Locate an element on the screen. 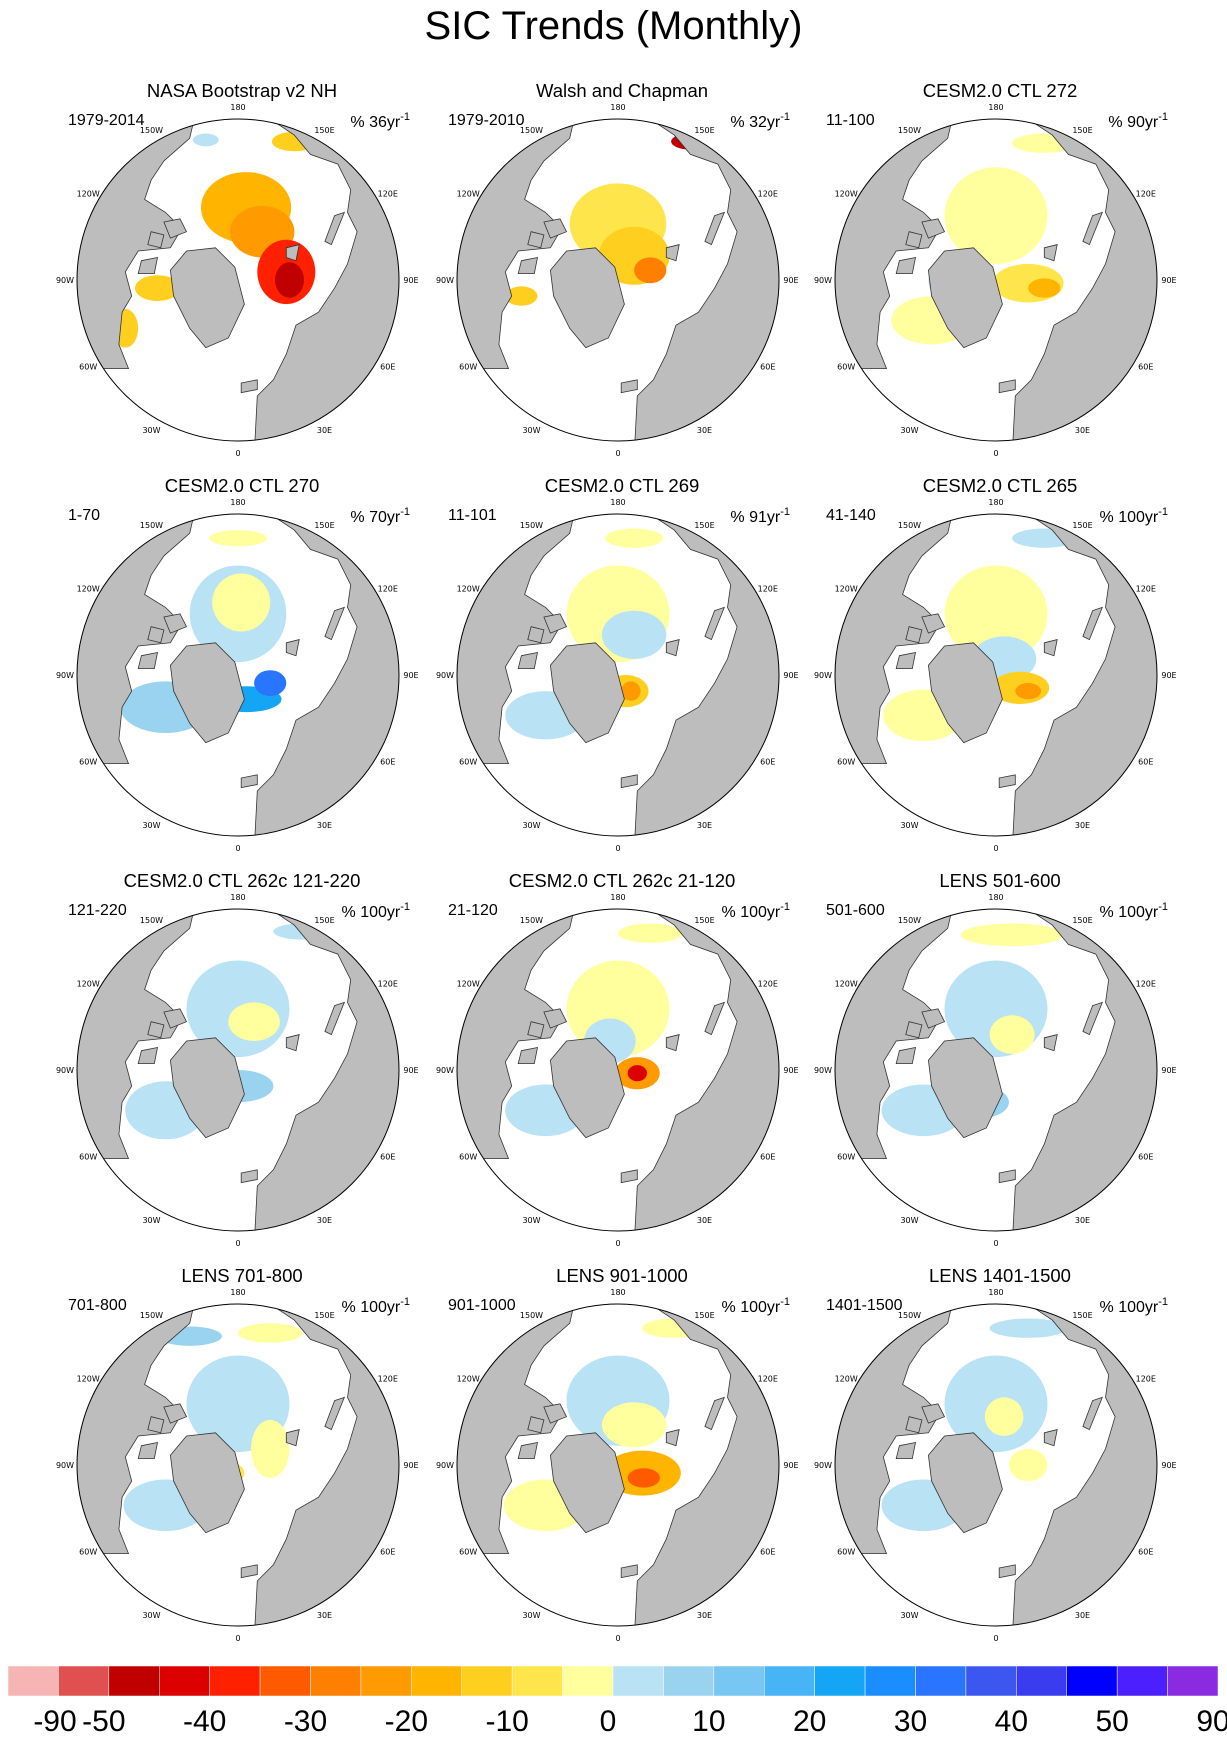 The width and height of the screenshot is (1227, 1738). colorbar-tick-label: 20 is located at coordinates (809, 1721).